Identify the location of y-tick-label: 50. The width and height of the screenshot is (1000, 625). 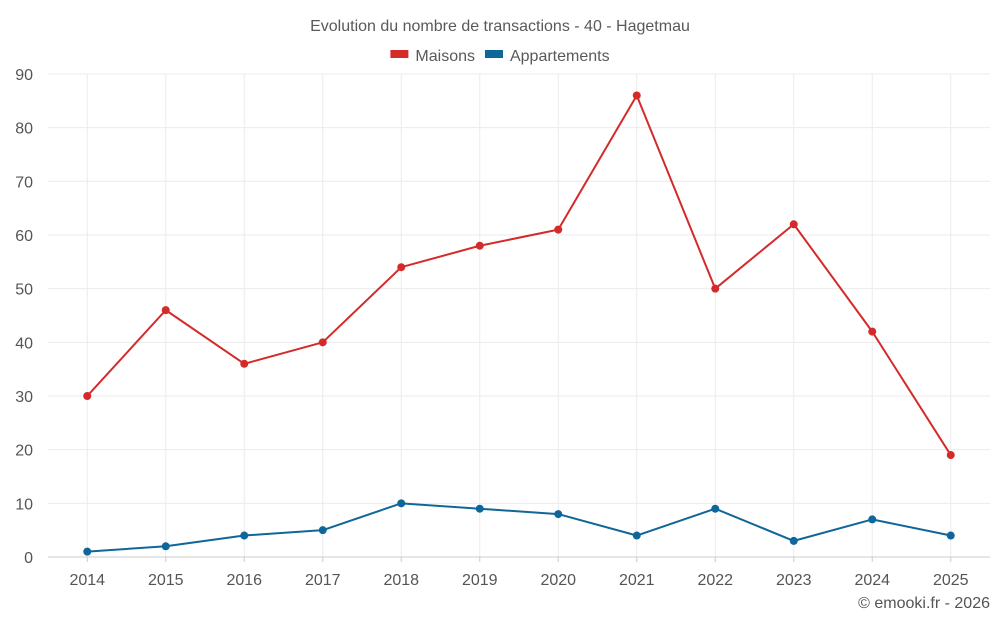
(24, 290).